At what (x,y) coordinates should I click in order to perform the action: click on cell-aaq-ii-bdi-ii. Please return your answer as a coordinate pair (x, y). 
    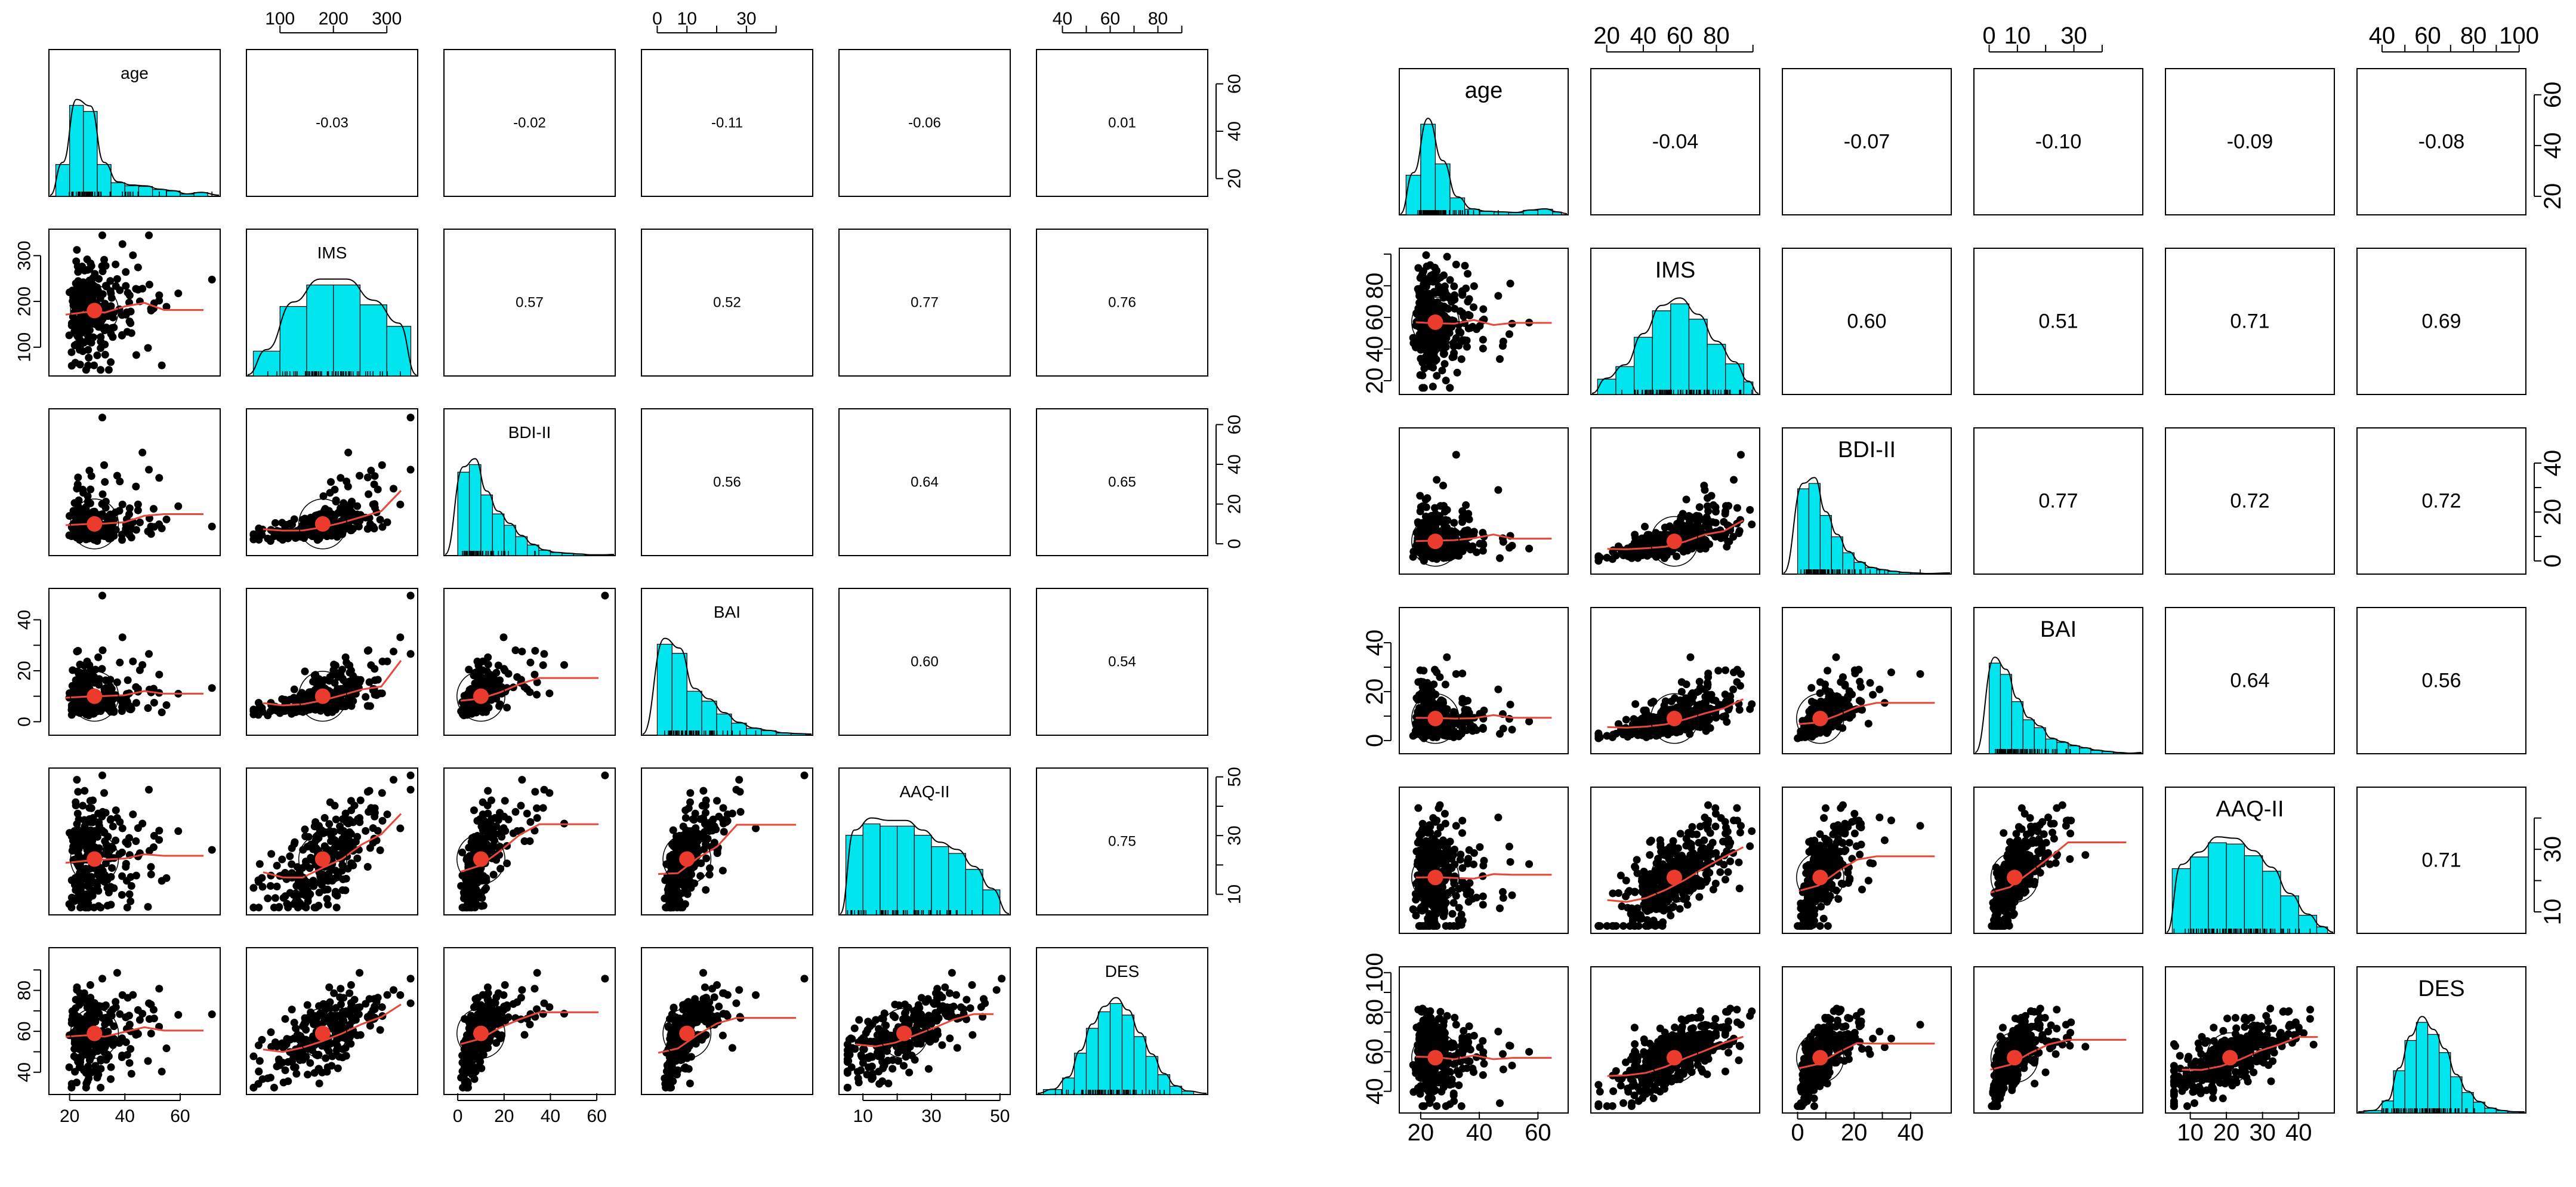
    Looking at the image, I should click on (529, 841).